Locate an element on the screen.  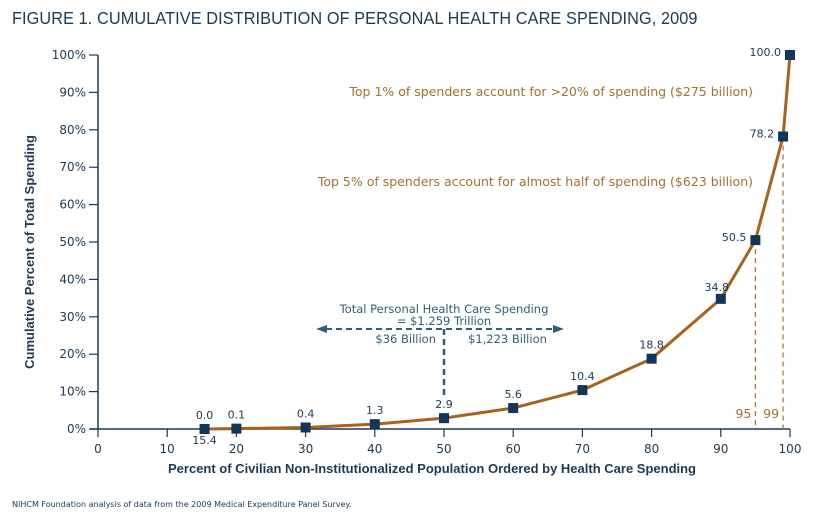
x-tick-label: 10 is located at coordinates (167, 449).